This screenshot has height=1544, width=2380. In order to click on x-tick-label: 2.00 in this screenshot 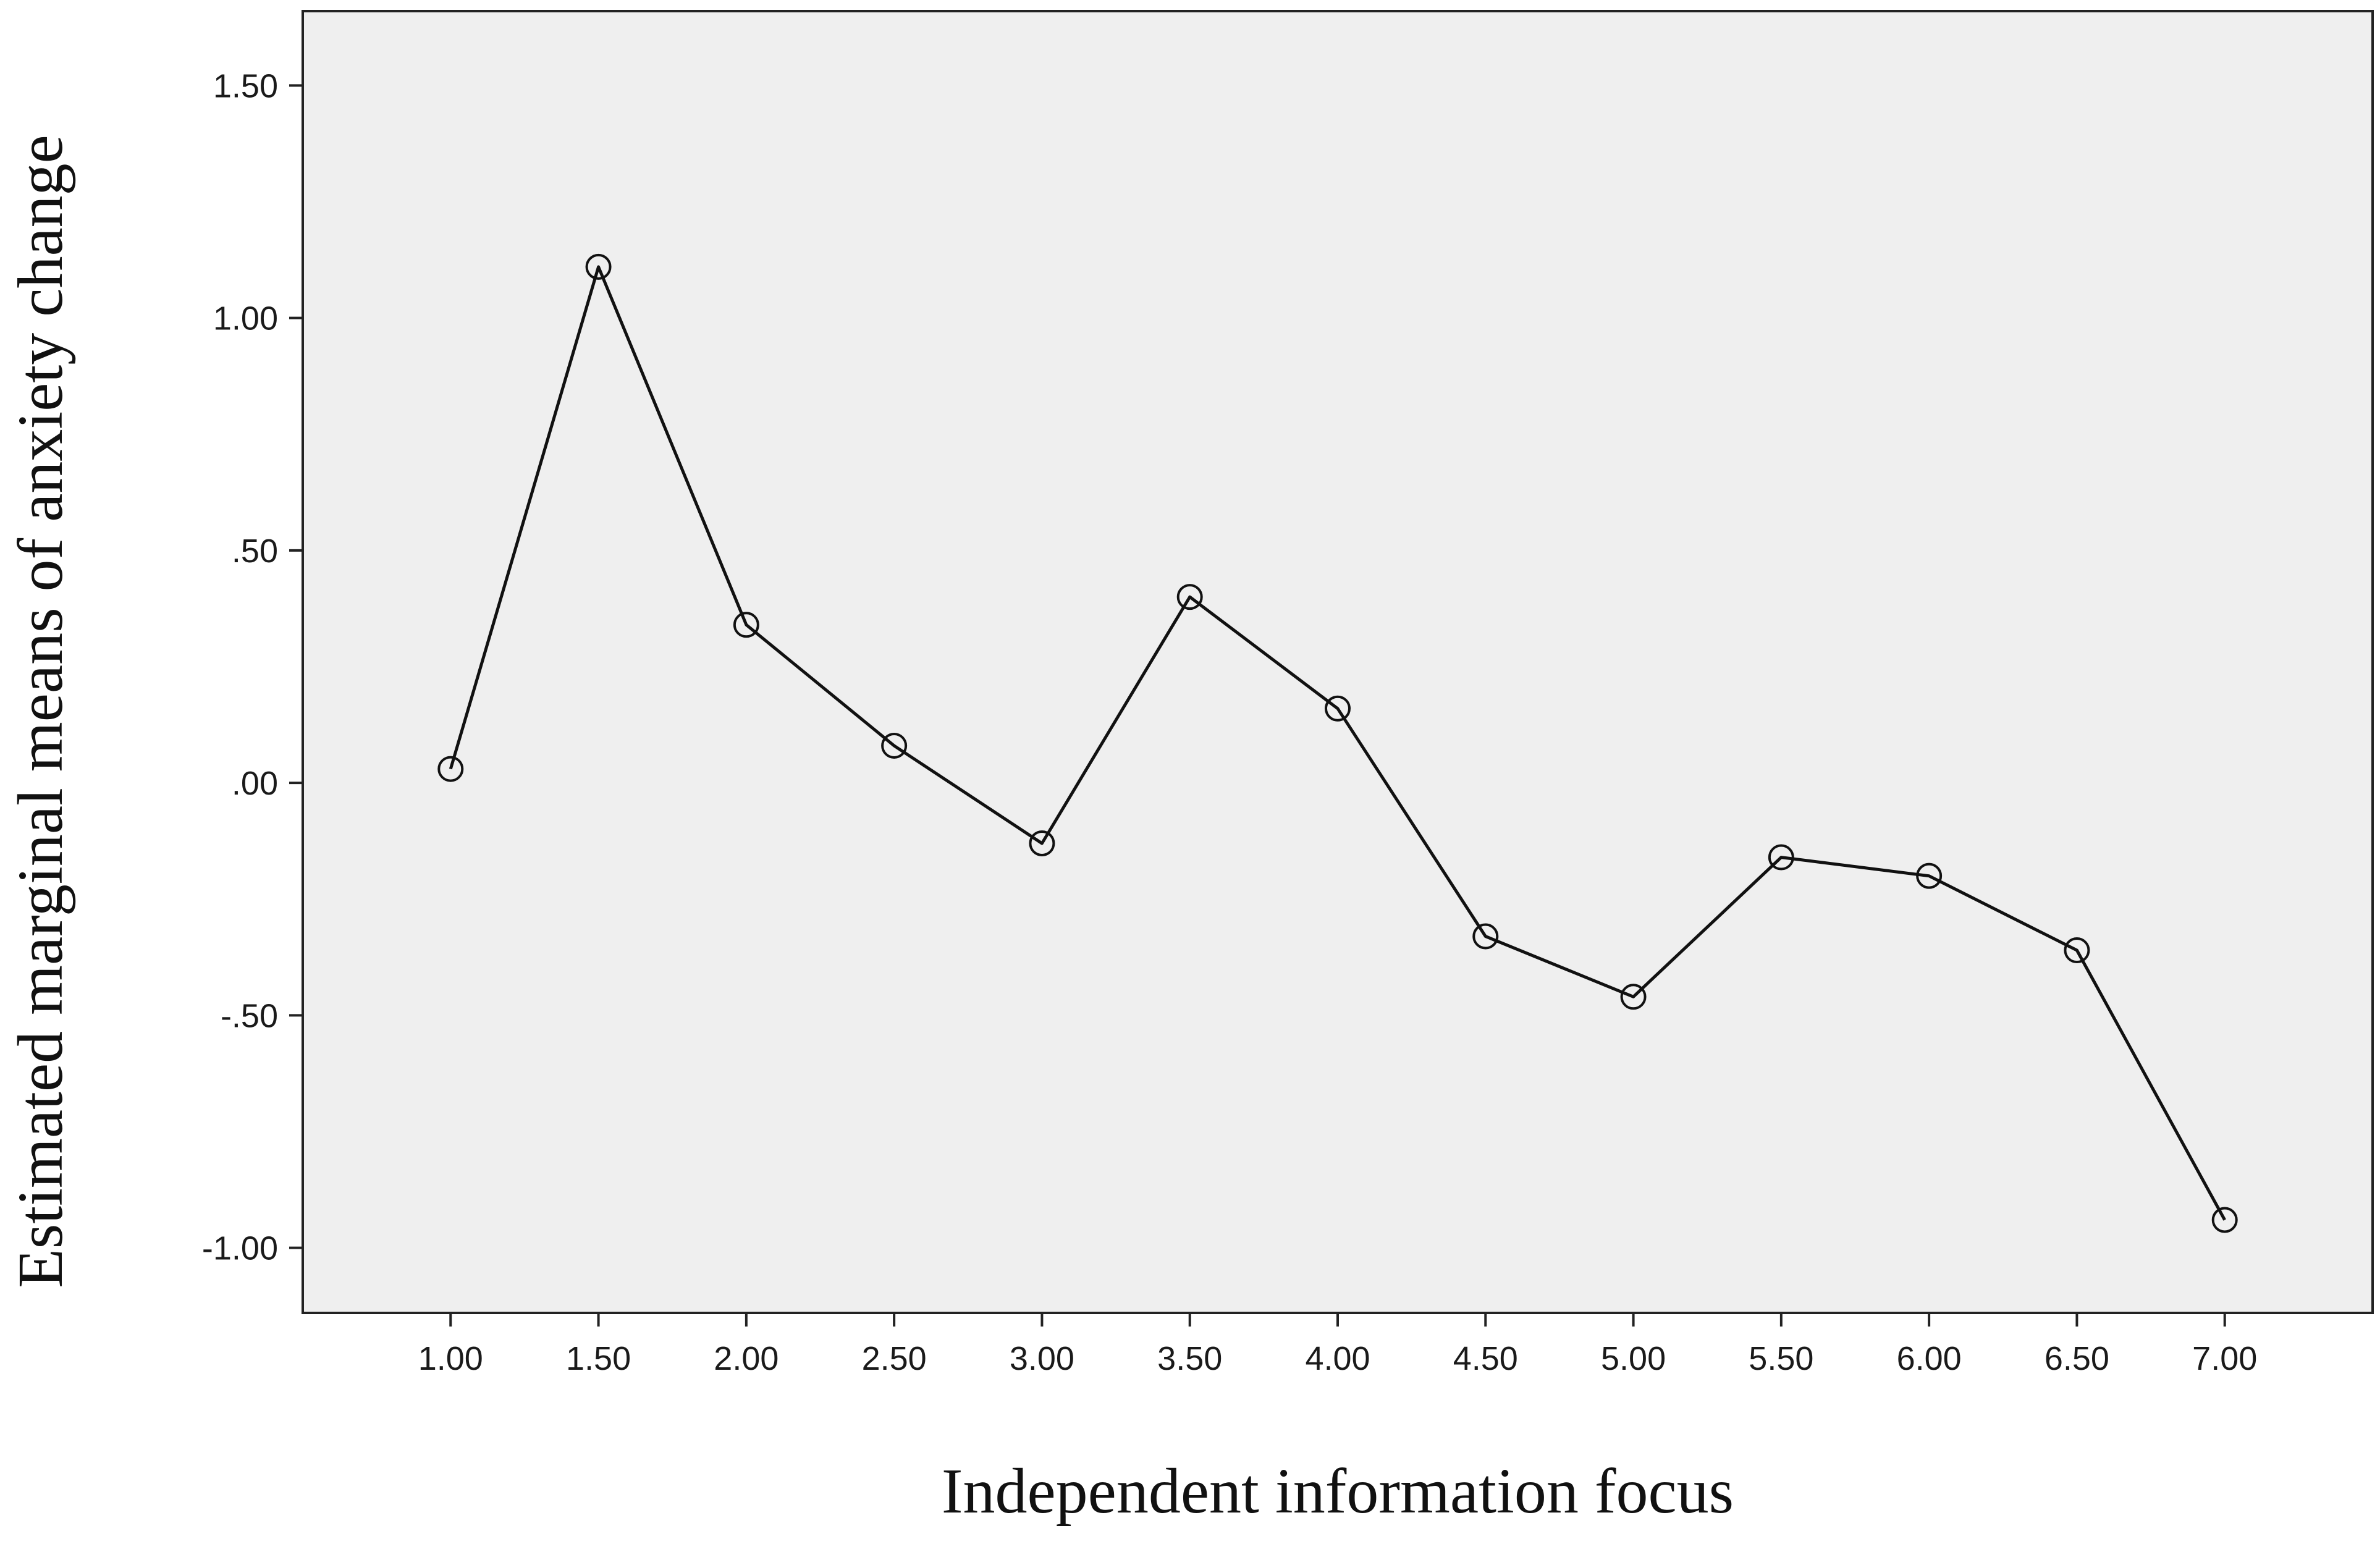, I will do `click(746, 1358)`.